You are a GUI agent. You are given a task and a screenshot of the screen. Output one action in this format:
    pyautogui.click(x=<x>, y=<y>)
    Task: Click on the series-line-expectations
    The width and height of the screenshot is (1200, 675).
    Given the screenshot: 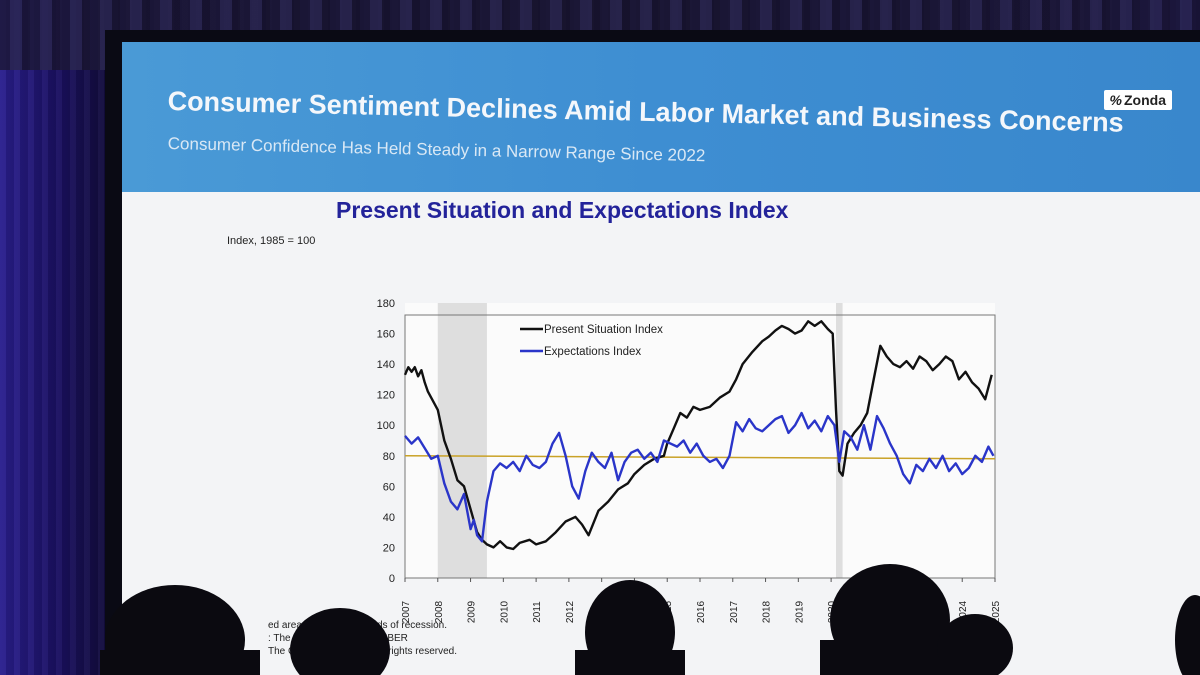 What is the action you would take?
    pyautogui.click(x=699, y=477)
    